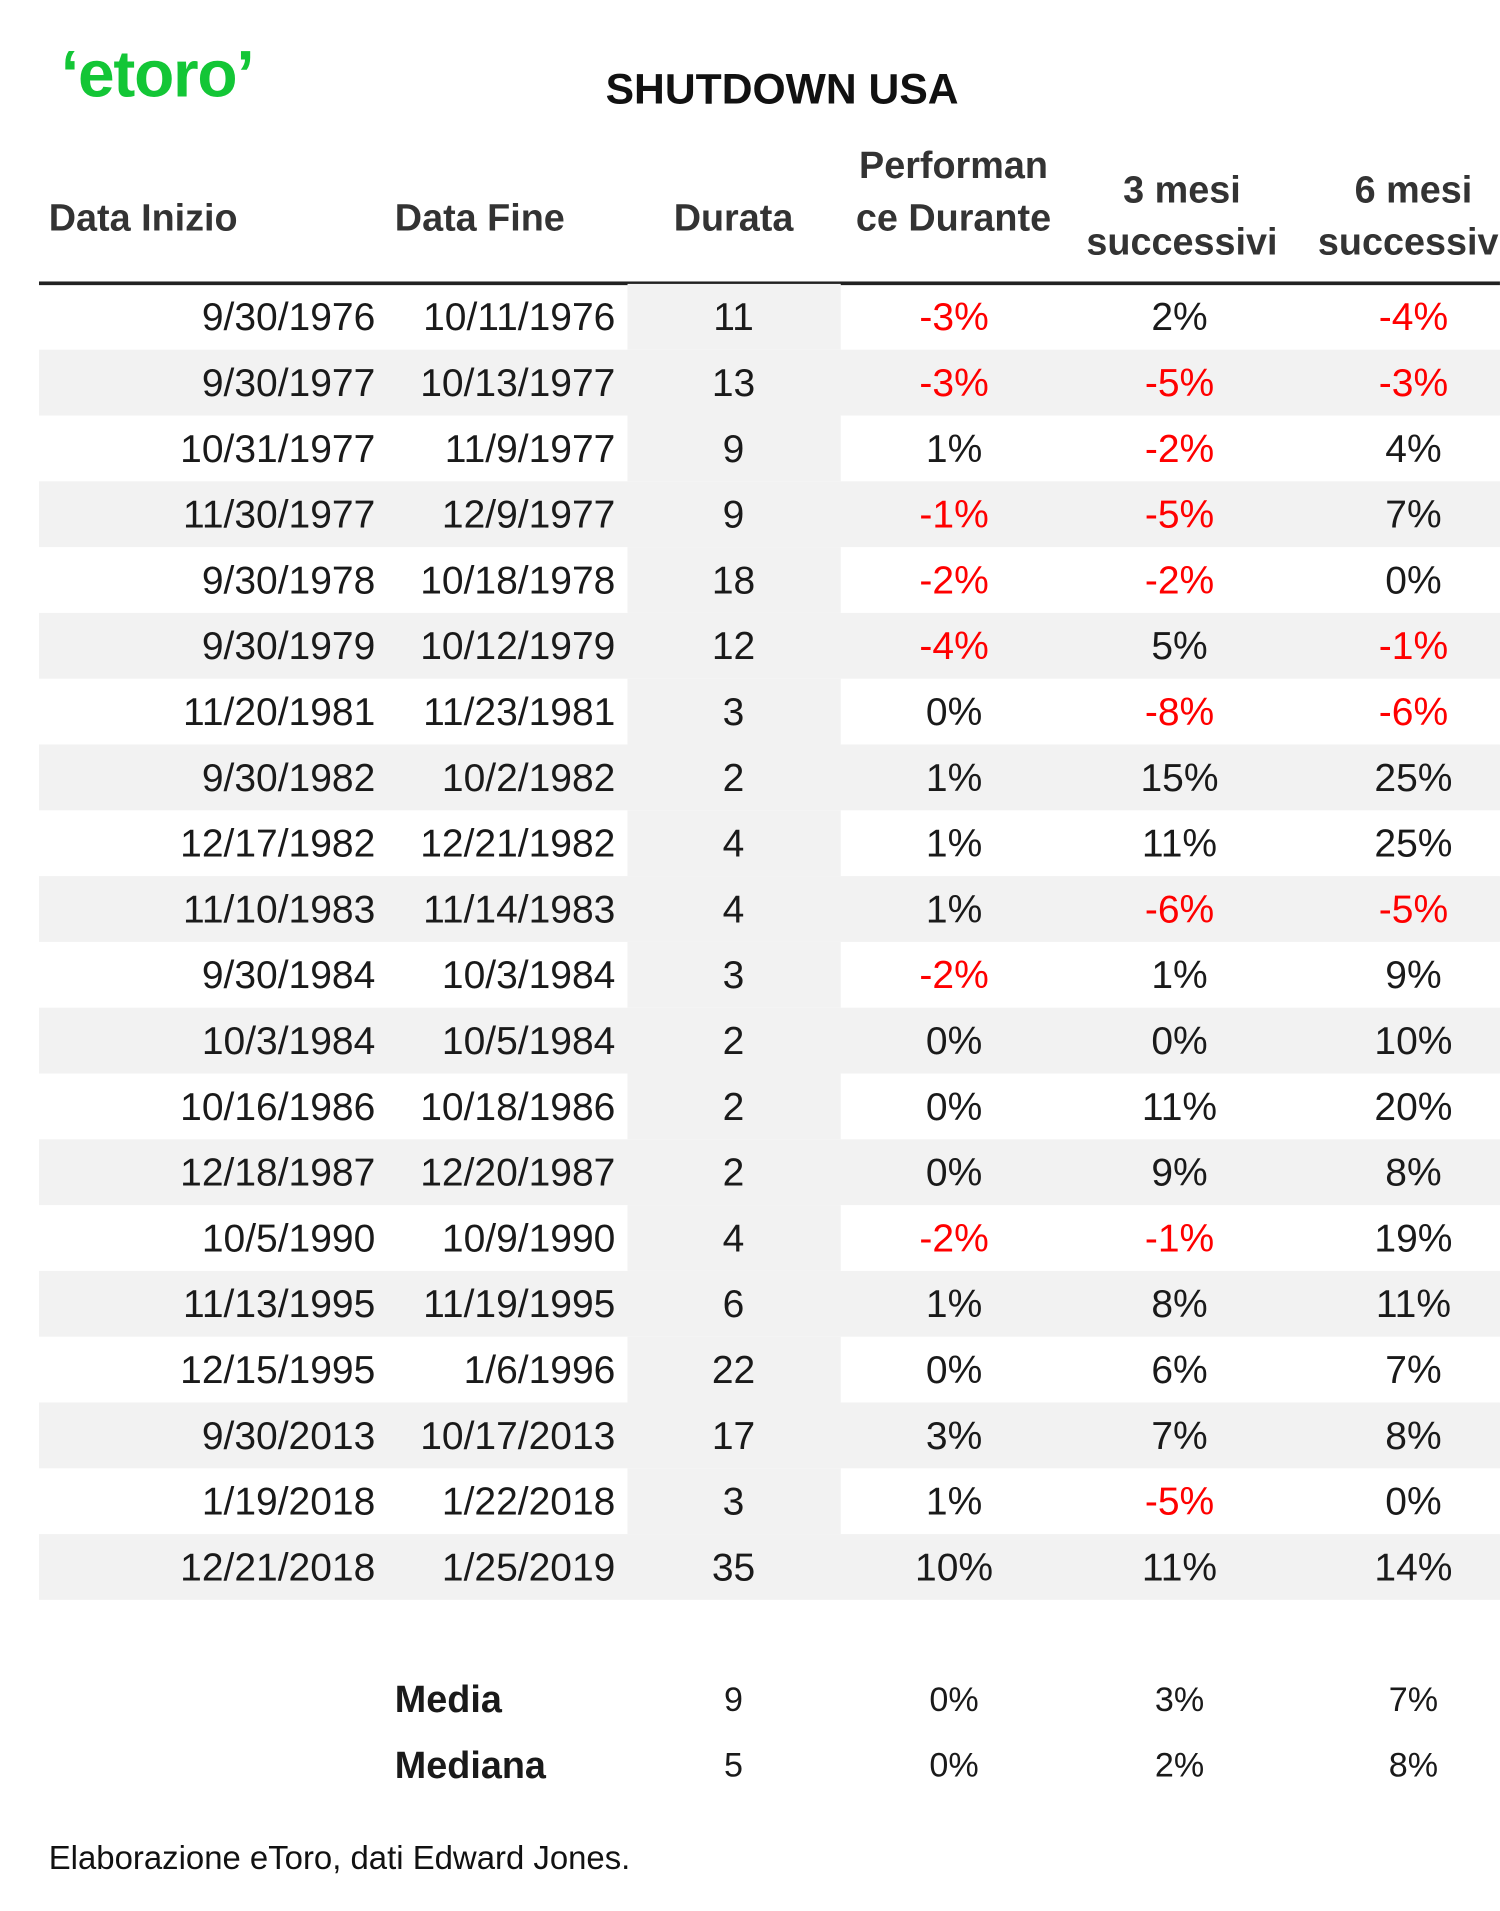 The image size is (1500, 1911). Describe the element at coordinates (1182, 216) in the screenshot. I see `column-header: 3 mesi successivi` at that location.